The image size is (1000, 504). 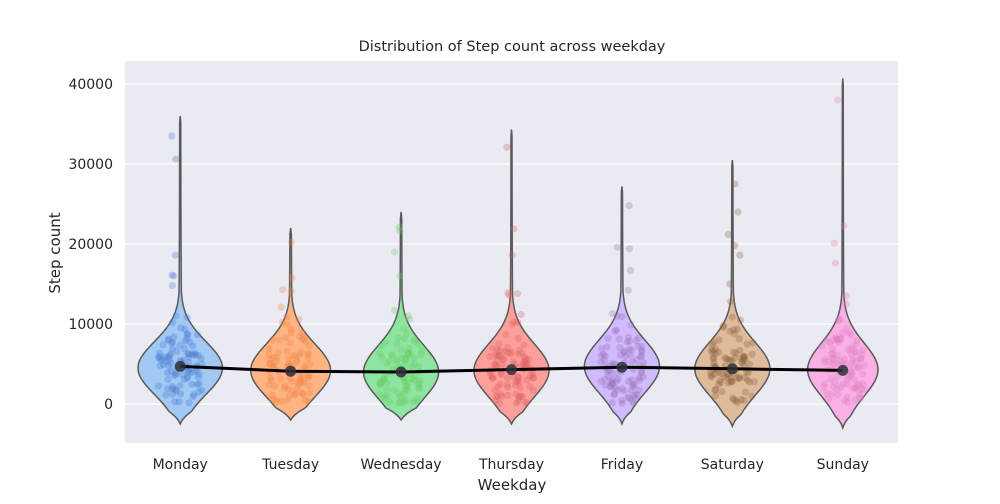 What do you see at coordinates (180, 465) in the screenshot?
I see `x-tick-label: Monday` at bounding box center [180, 465].